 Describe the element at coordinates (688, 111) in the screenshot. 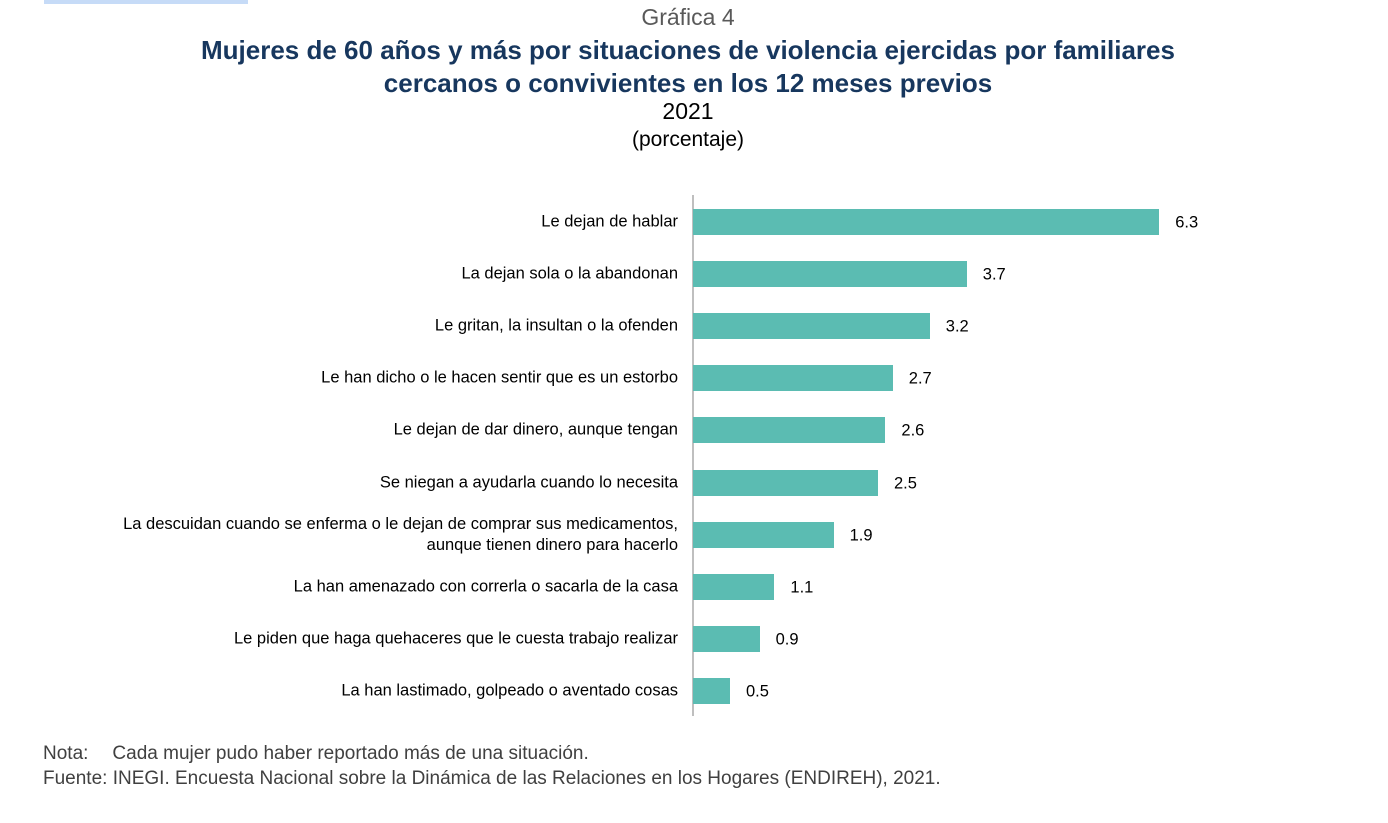

I see `chart-subtitle: 2021` at that location.